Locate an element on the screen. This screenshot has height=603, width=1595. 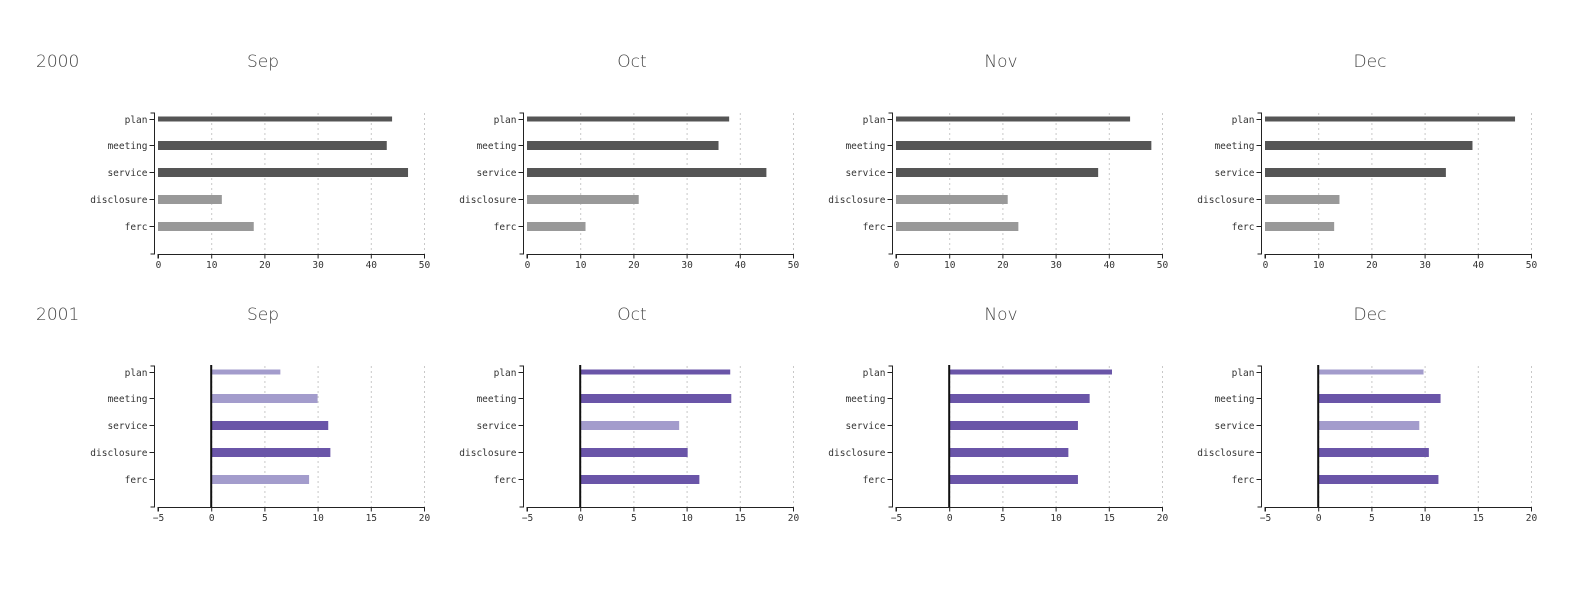
row-label: 2001 is located at coordinates (57, 315).